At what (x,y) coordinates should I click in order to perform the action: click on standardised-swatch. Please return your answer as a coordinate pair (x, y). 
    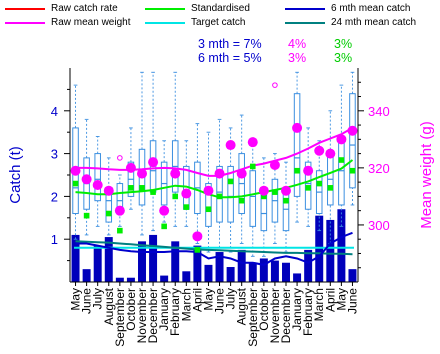
    Looking at the image, I should click on (165, 8).